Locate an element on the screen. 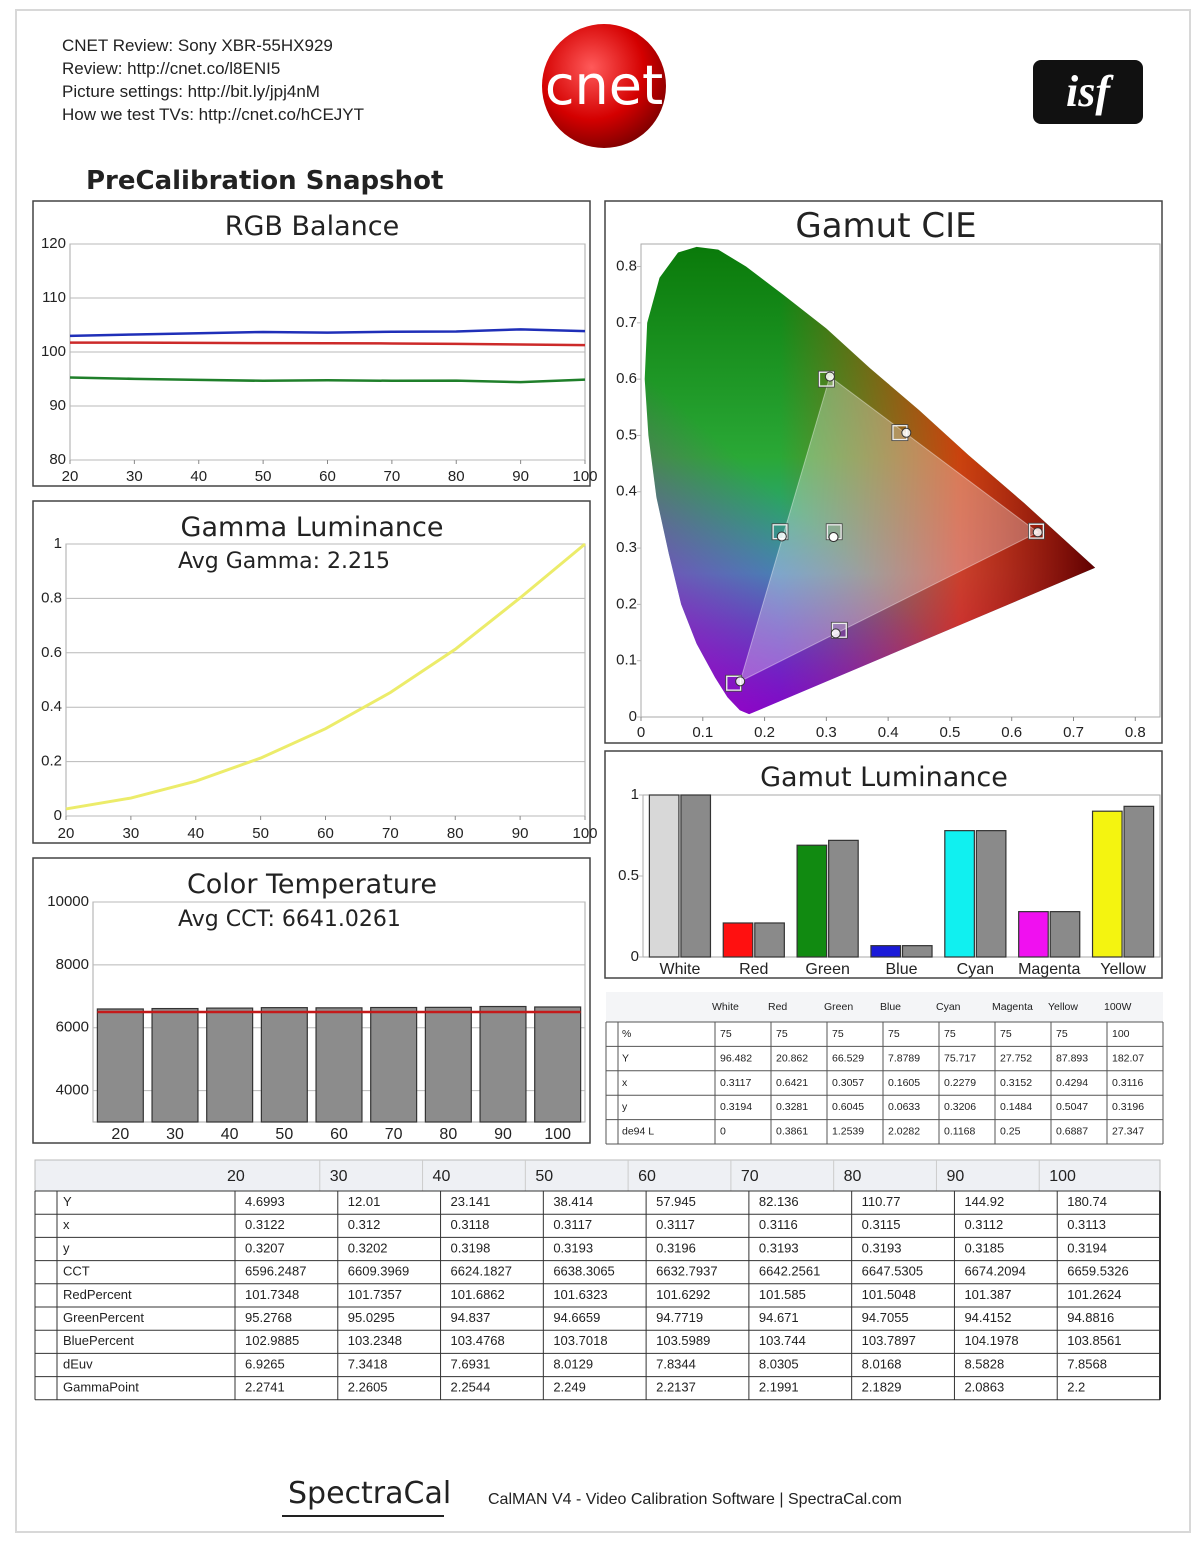  row-label: BluePercent is located at coordinates (98, 1340).